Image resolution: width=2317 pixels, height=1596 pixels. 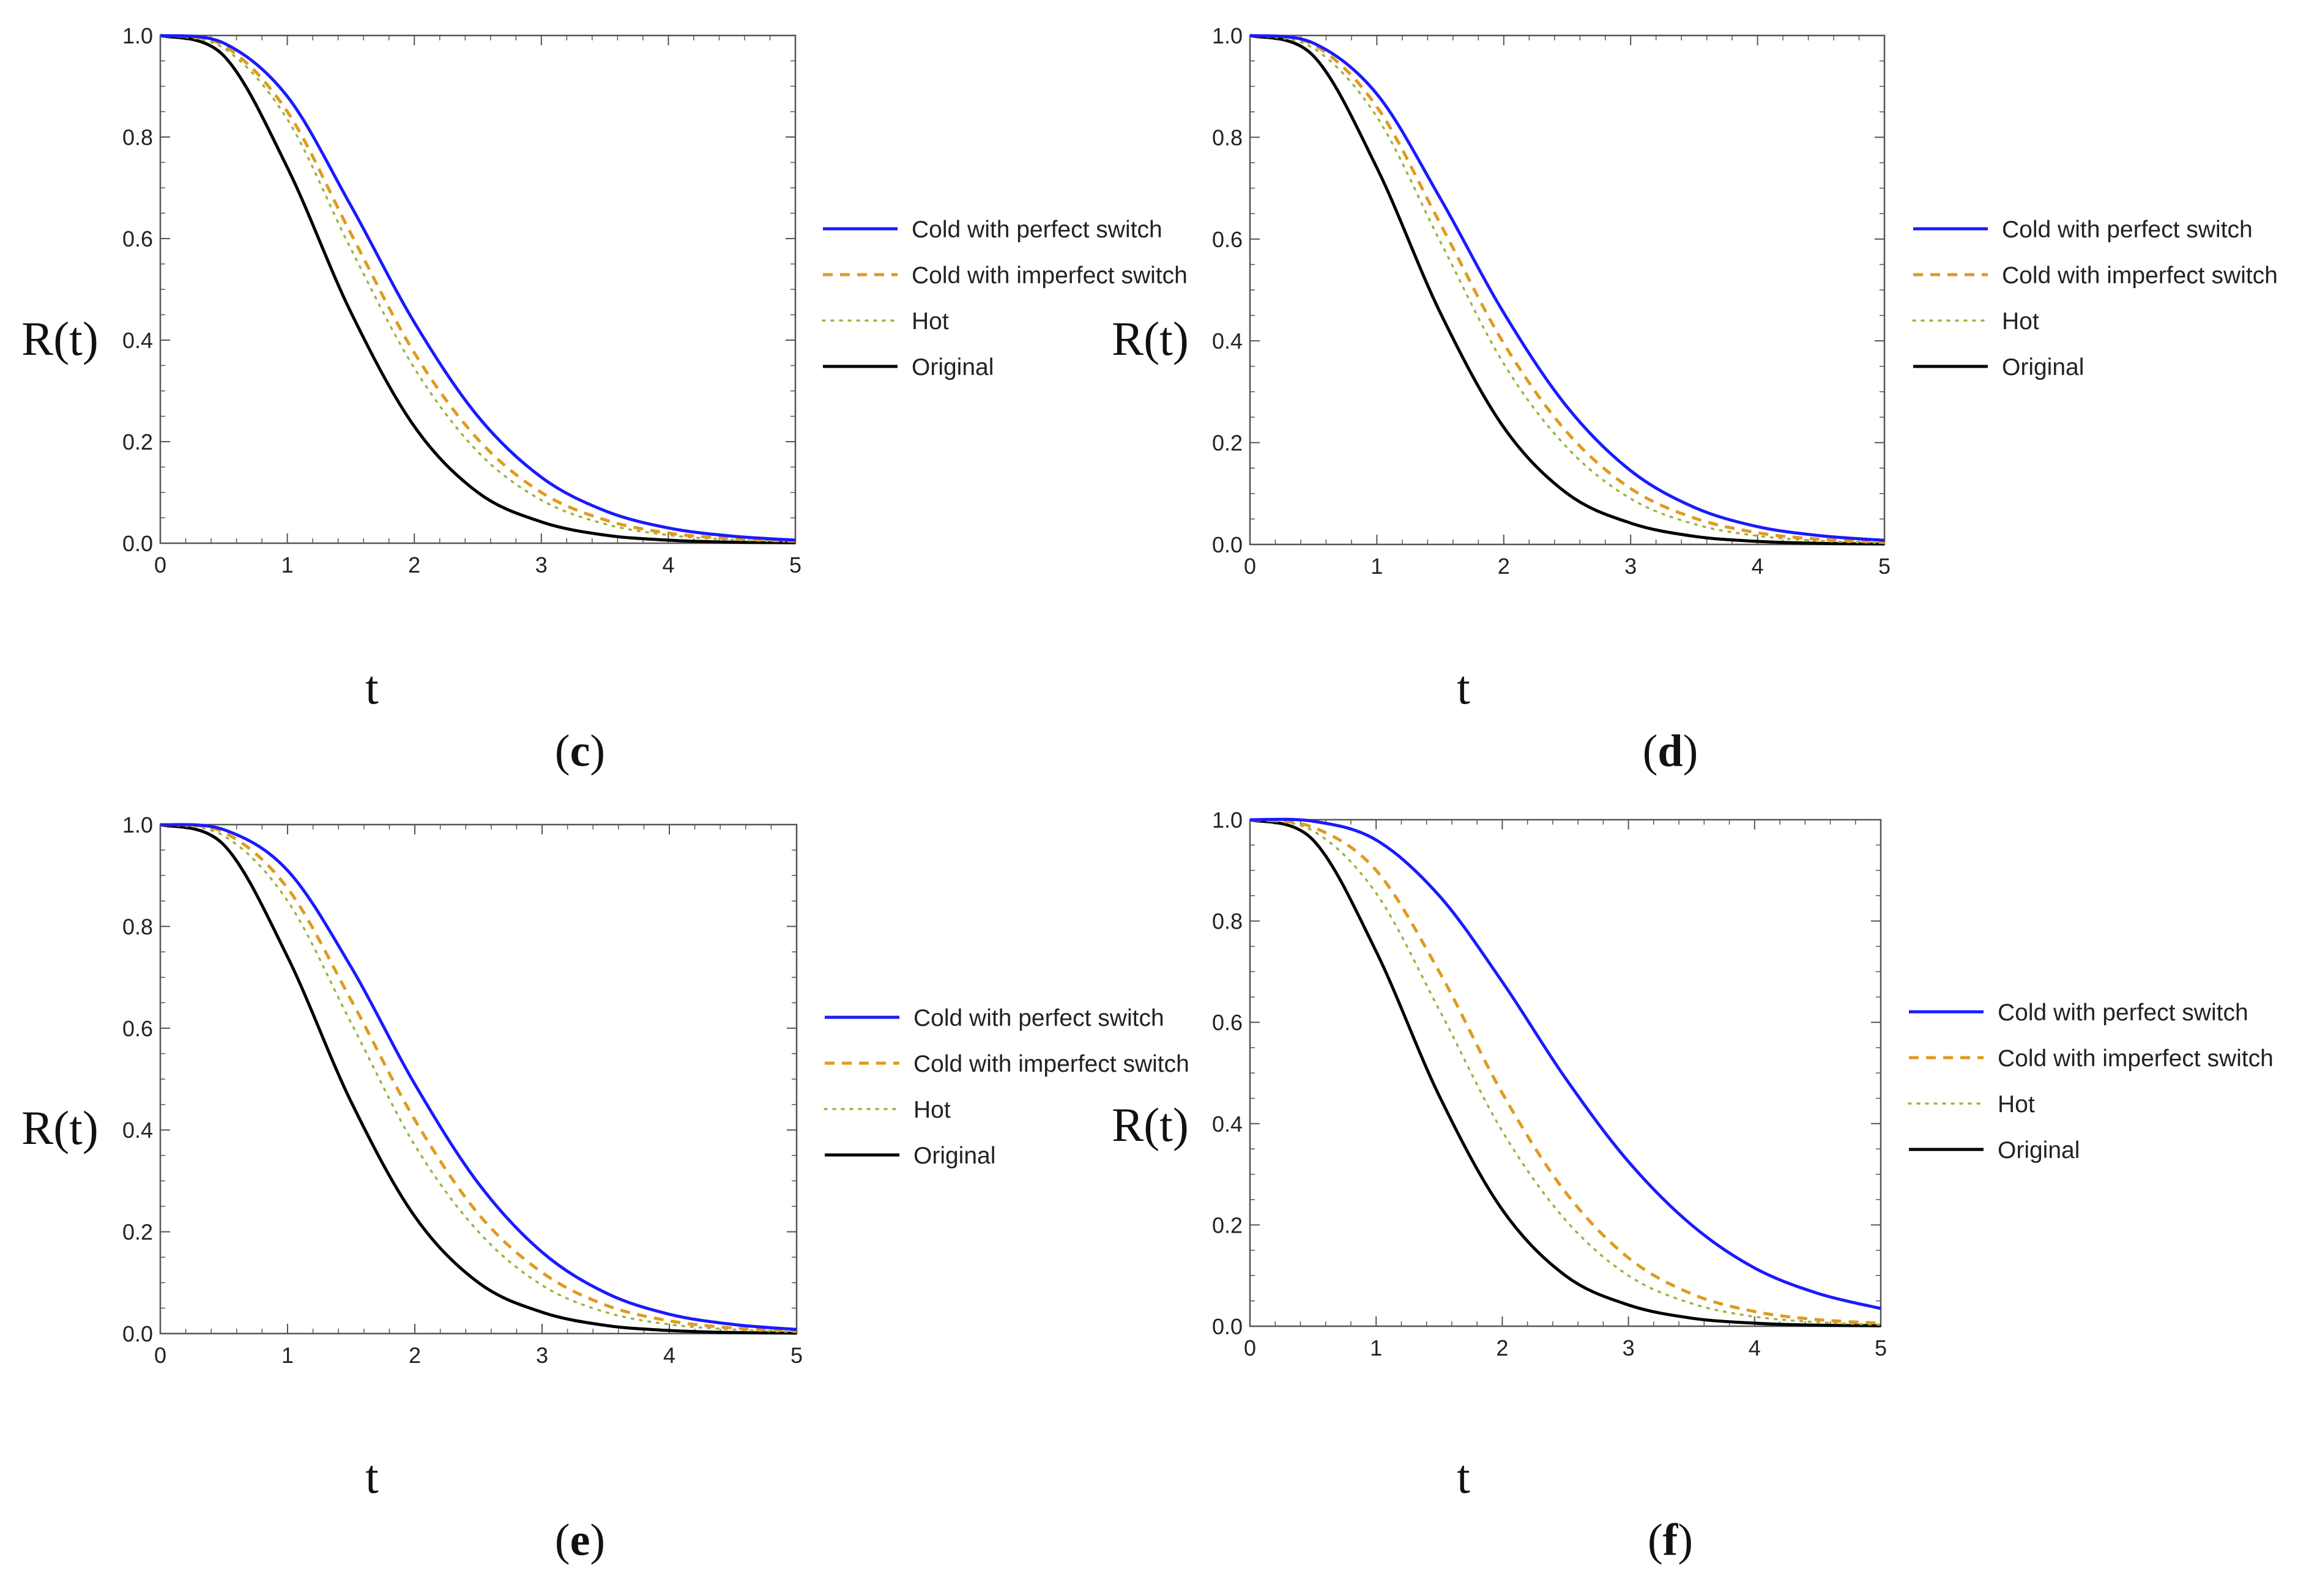 I want to click on caption-letter: e, so click(x=580, y=1540).